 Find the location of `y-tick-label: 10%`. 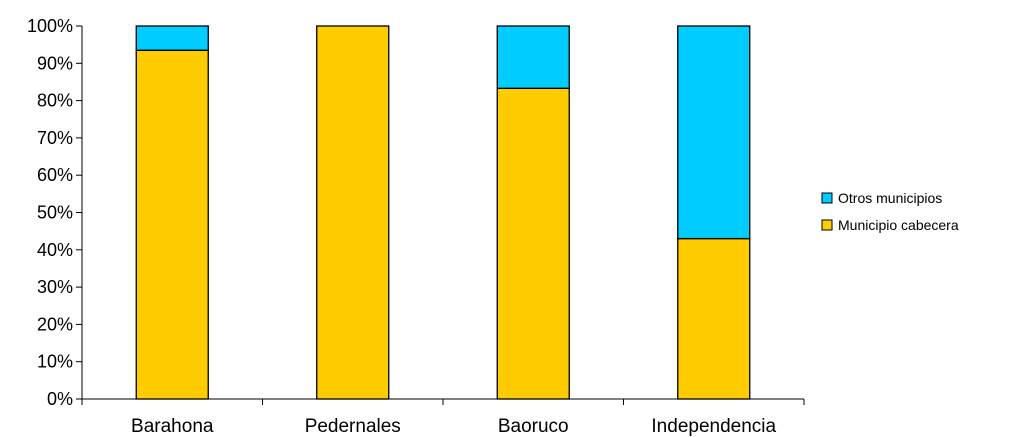

y-tick-label: 10% is located at coordinates (55, 362).